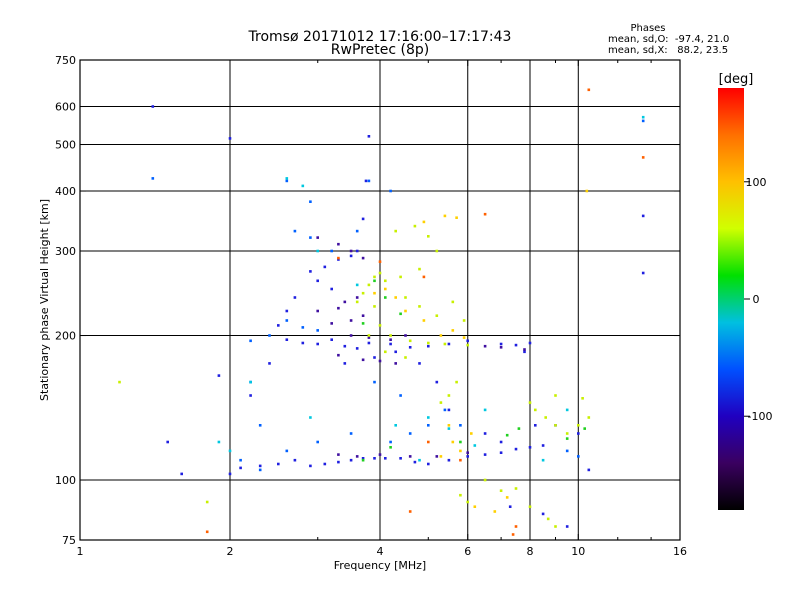 The width and height of the screenshot is (800, 600). What do you see at coordinates (80, 551) in the screenshot?
I see `x-tick-label: 1` at bounding box center [80, 551].